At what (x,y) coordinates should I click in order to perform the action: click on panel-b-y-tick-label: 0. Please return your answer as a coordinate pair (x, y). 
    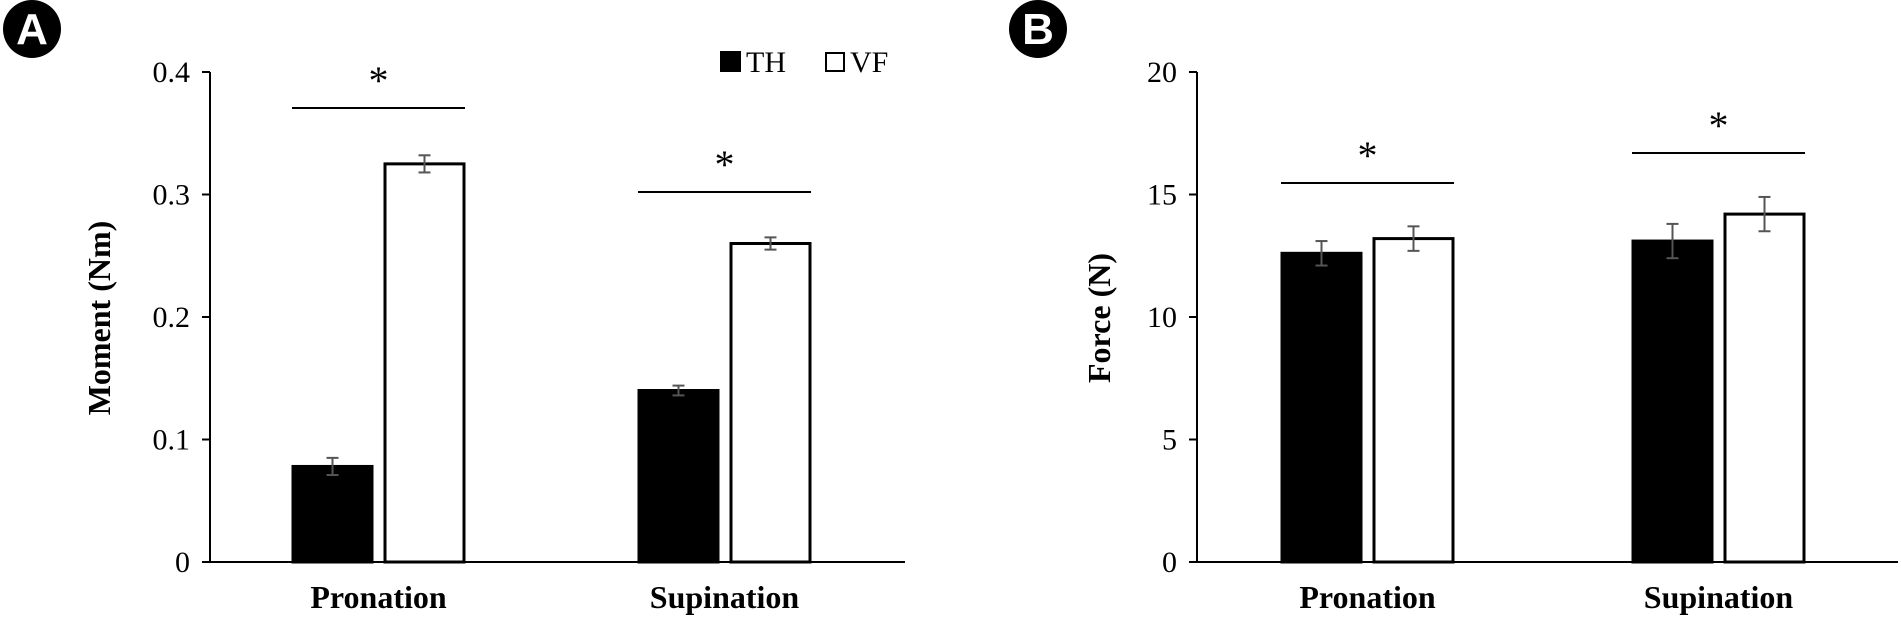
    Looking at the image, I should click on (1169, 562).